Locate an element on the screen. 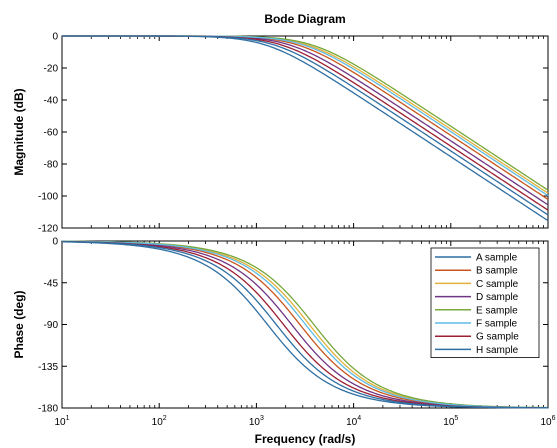 This screenshot has height=448, width=557. legend-label: E sample is located at coordinates (497, 310).